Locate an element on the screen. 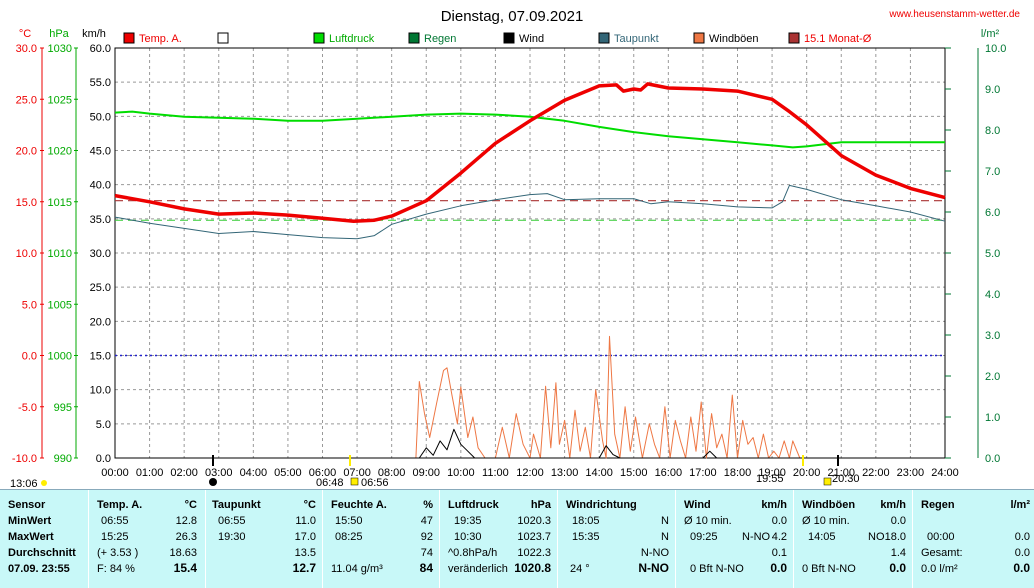  sunrise-icon is located at coordinates (354, 481).